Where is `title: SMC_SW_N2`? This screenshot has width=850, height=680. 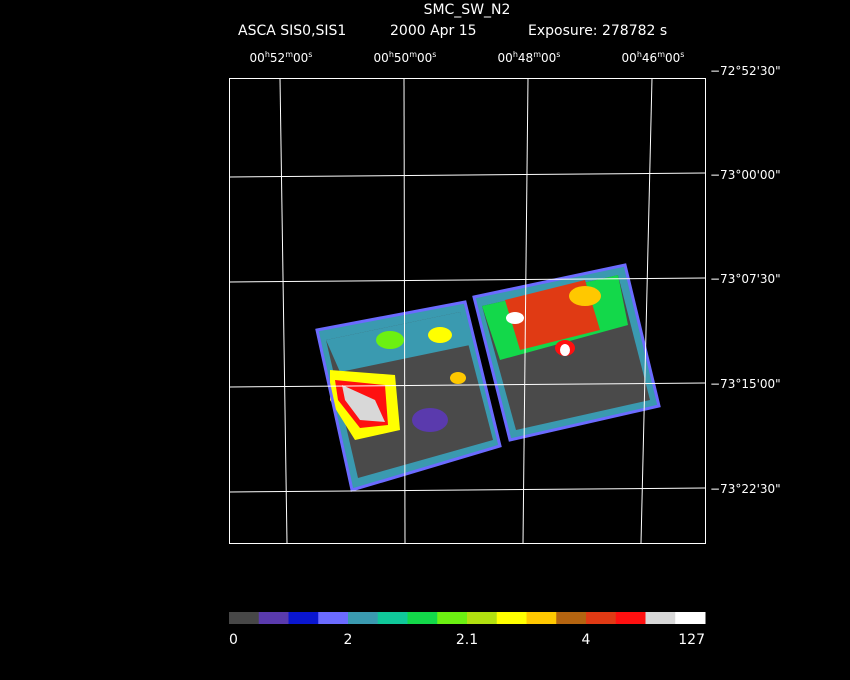 title: SMC_SW_N2 is located at coordinates (467, 10).